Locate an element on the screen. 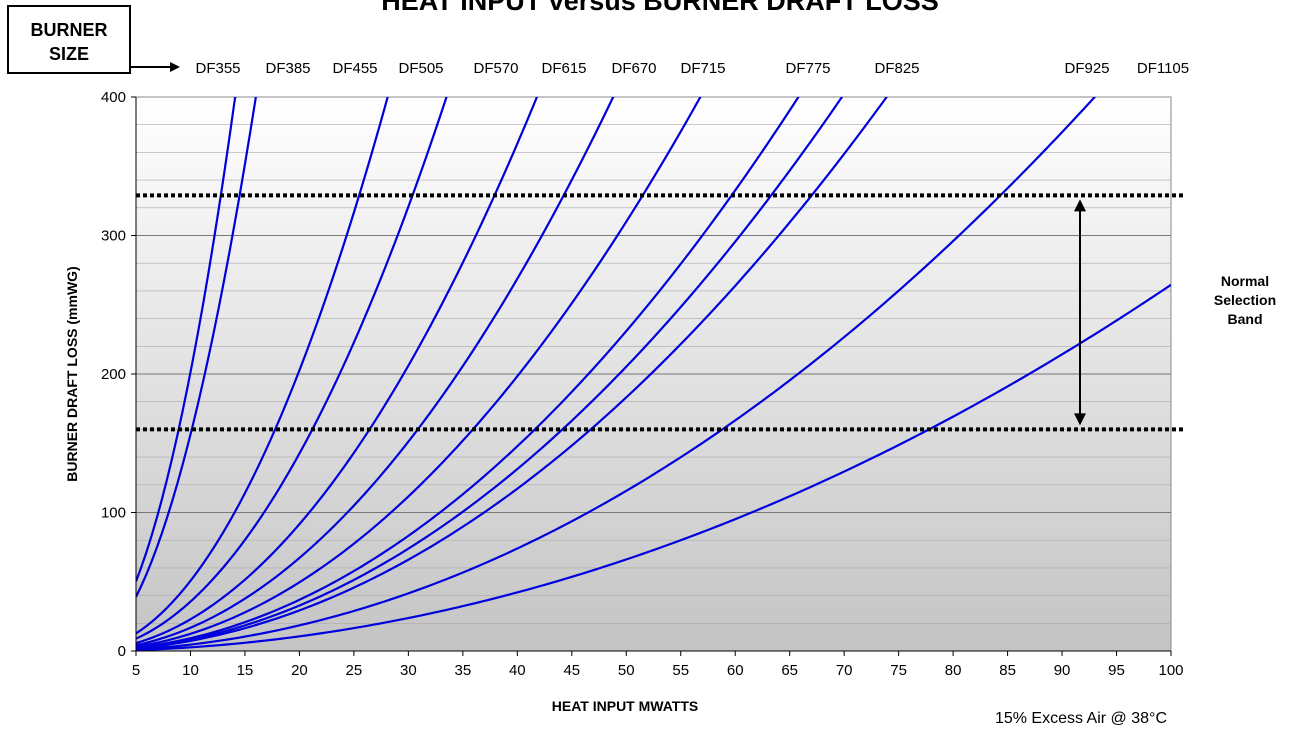 The image size is (1299, 731). x-tick-label: 75 is located at coordinates (898, 670).